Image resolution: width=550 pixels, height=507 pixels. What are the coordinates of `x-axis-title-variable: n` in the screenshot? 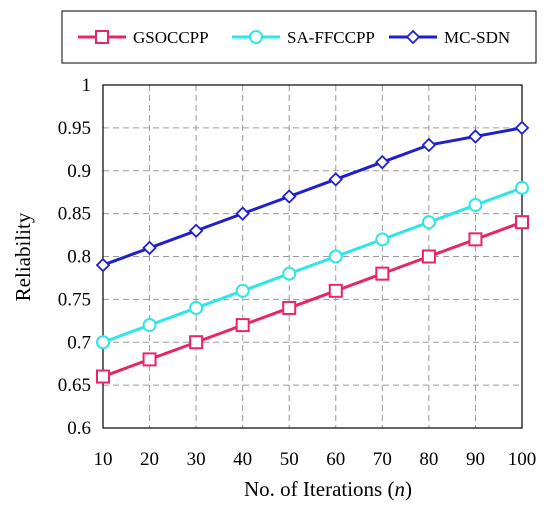 It's located at (399, 489).